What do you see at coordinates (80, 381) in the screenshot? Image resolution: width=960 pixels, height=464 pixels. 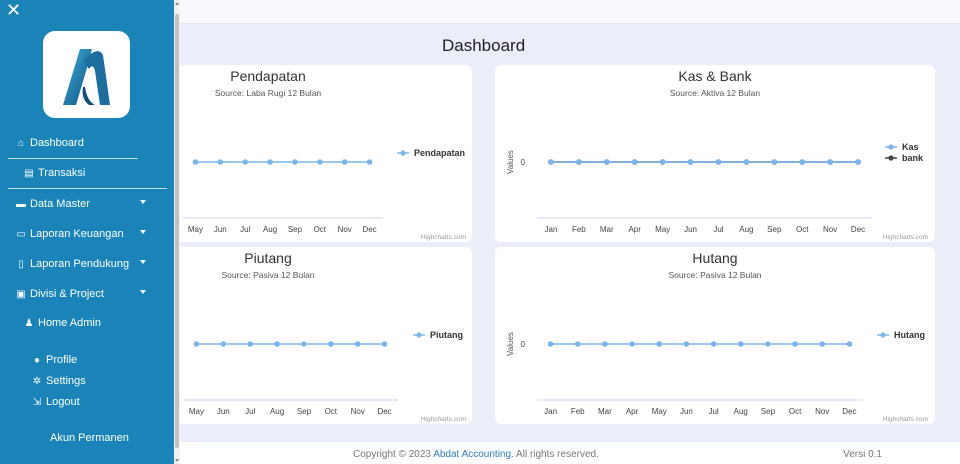 I see `sidebar-item-settings: ✲ Settings` at bounding box center [80, 381].